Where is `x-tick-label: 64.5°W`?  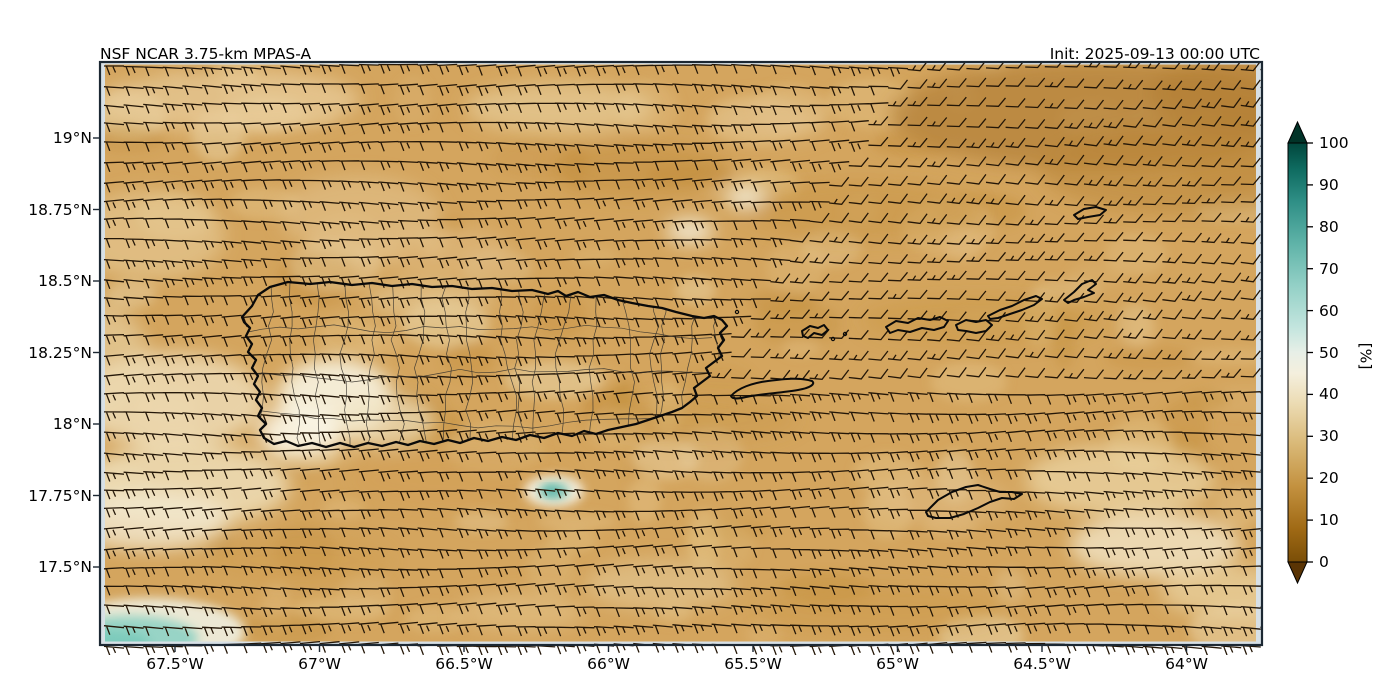 x-tick-label: 64.5°W is located at coordinates (1042, 664).